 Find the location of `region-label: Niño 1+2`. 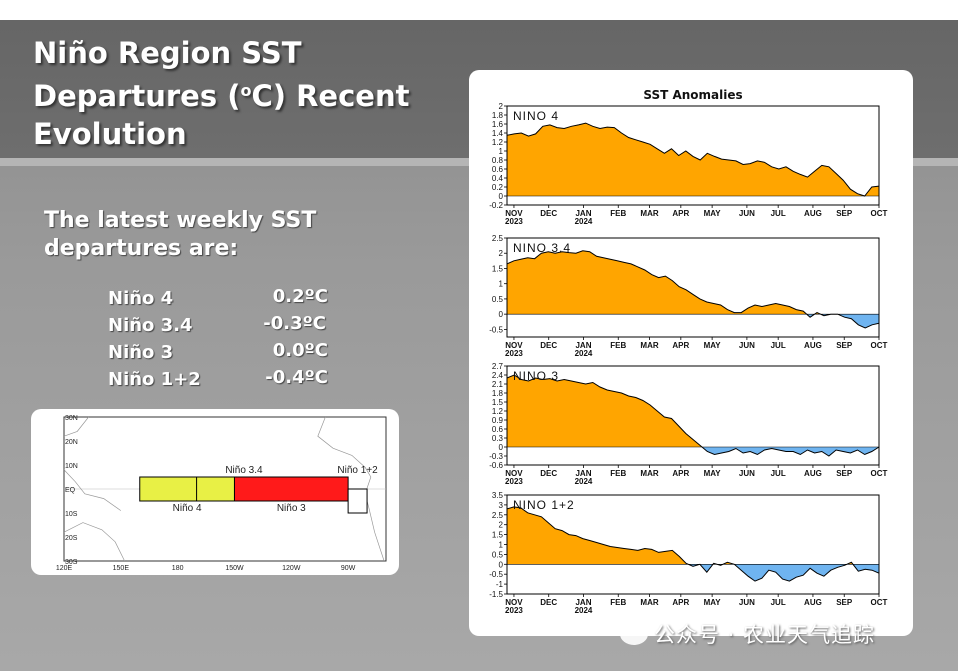

region-label: Niño 1+2 is located at coordinates (357, 470).